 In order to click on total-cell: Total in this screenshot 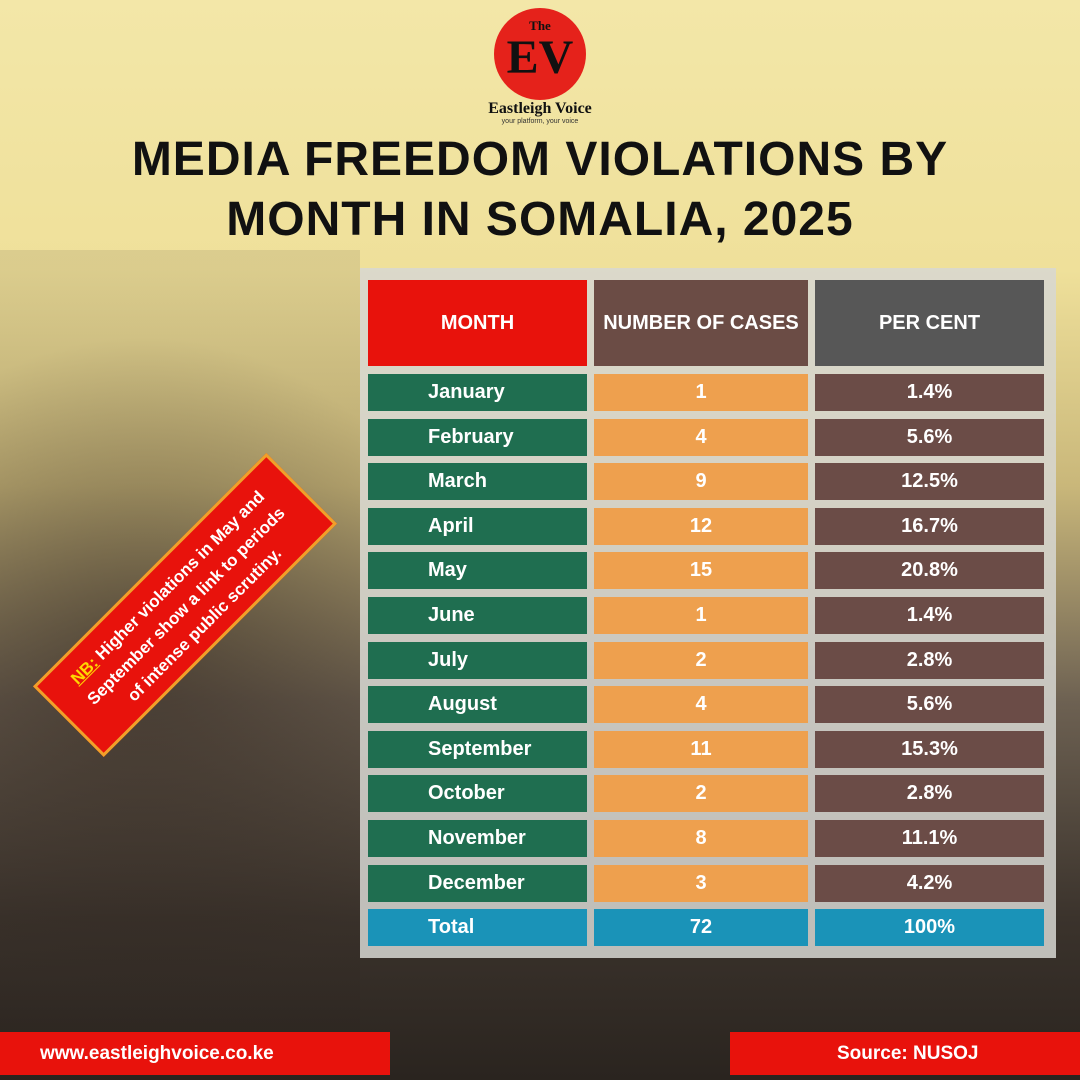, I will do `click(477, 928)`.